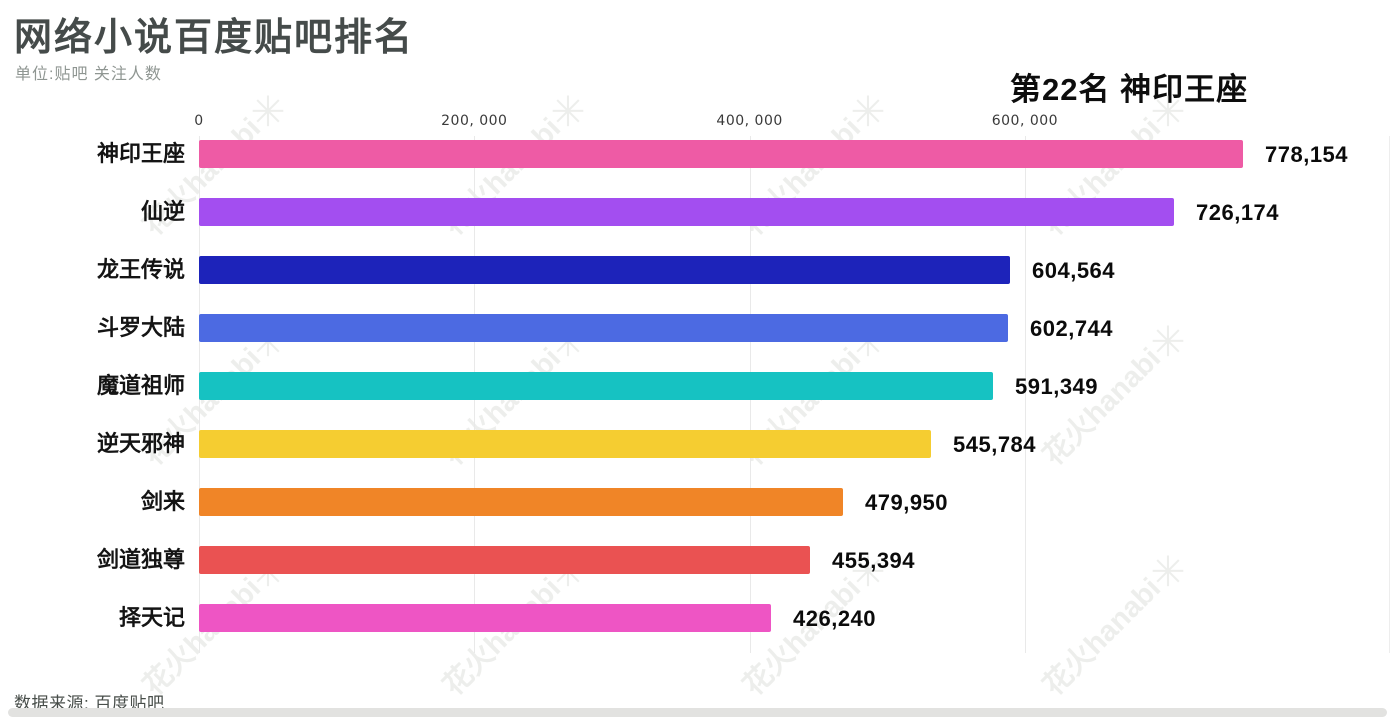  What do you see at coordinates (140, 153) in the screenshot?
I see `category-label: 神印王座` at bounding box center [140, 153].